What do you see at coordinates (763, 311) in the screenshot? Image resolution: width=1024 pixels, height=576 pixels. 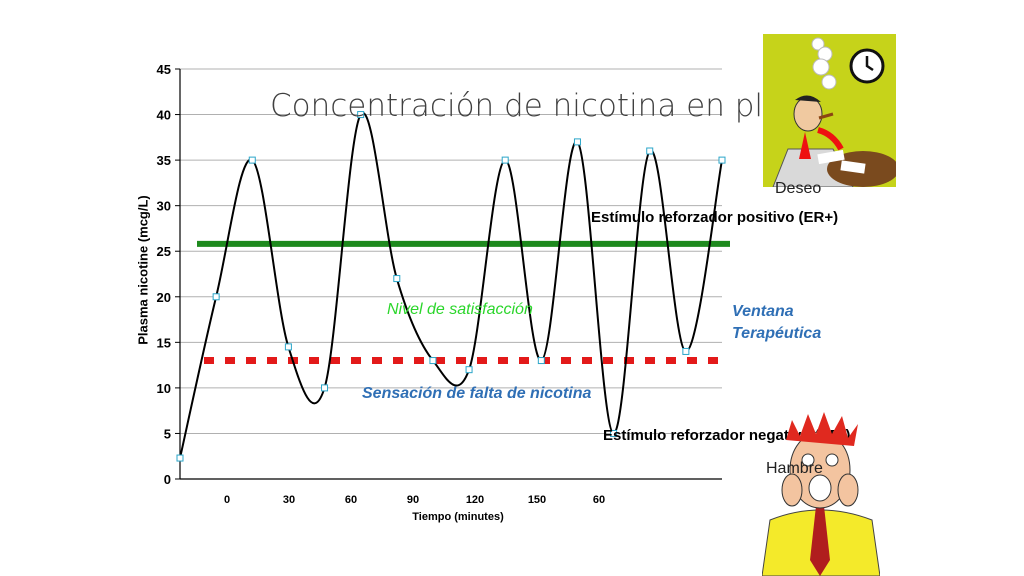 I see `ventana-line1: Ventana` at bounding box center [763, 311].